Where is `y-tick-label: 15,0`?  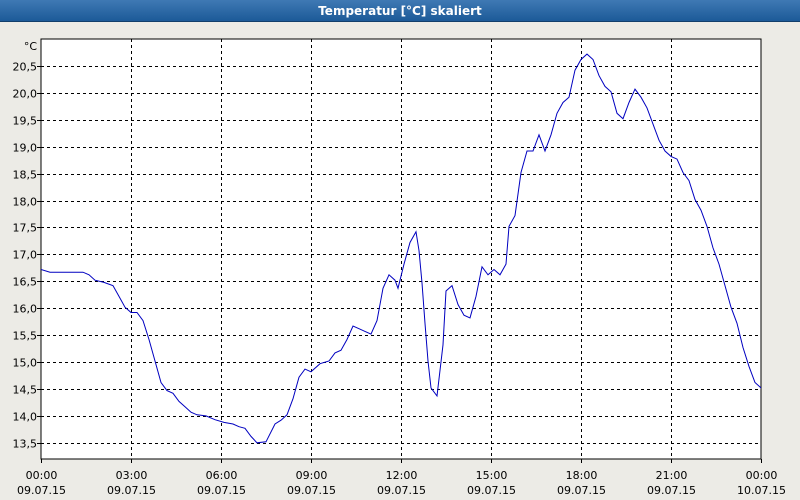 y-tick-label: 15,0 is located at coordinates (25, 363).